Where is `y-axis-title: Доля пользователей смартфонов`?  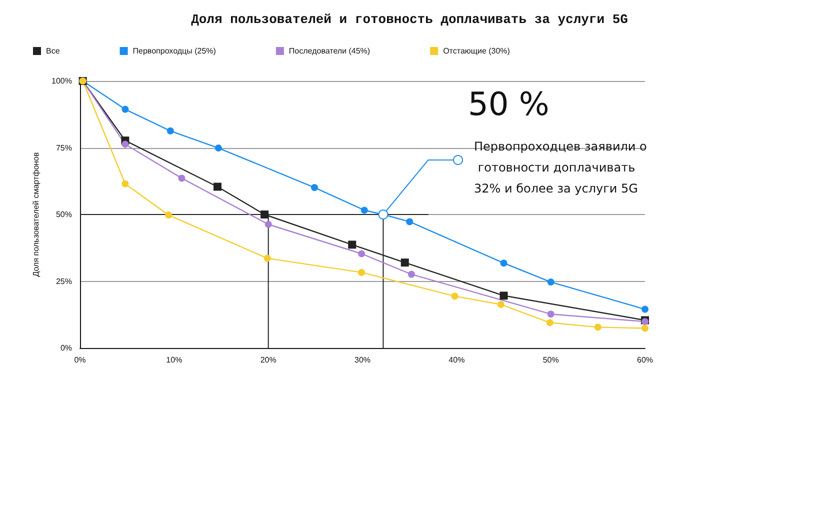
y-axis-title: Доля пользователей смартфонов is located at coordinates (36, 214).